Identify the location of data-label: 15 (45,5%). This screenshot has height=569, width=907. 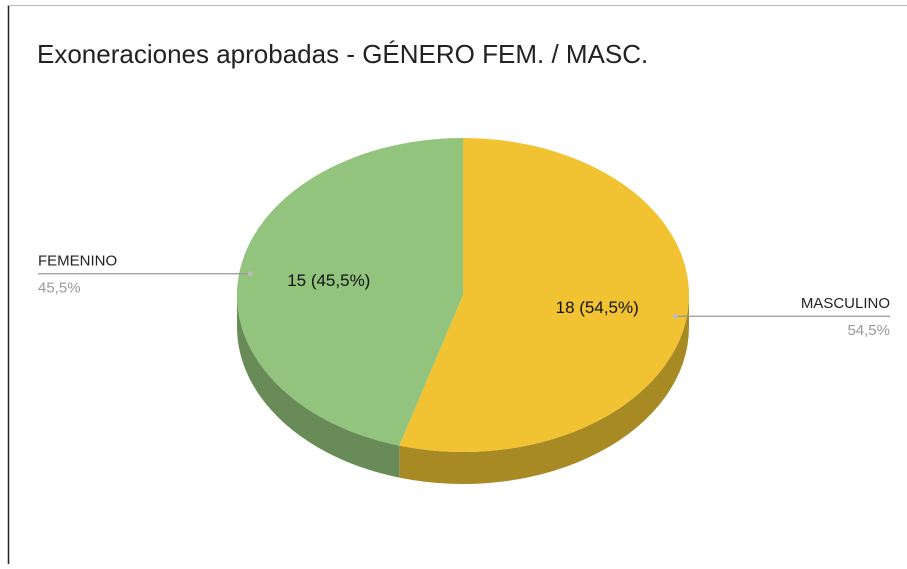
(328, 280).